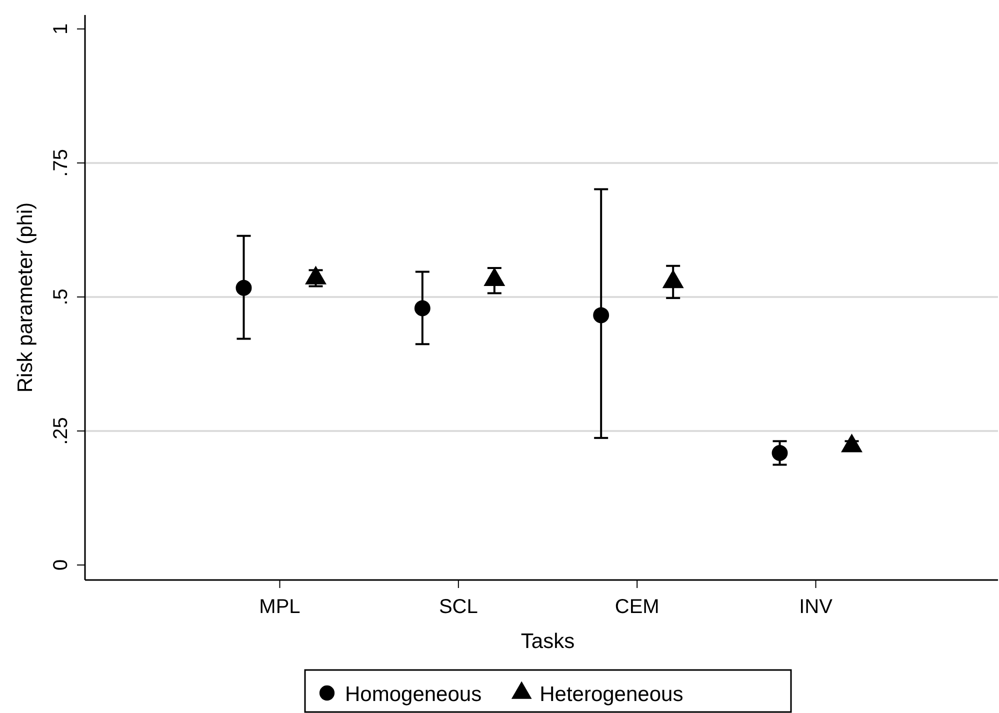 This screenshot has width=999, height=713. I want to click on legend-label: Homogeneous, so click(413, 694).